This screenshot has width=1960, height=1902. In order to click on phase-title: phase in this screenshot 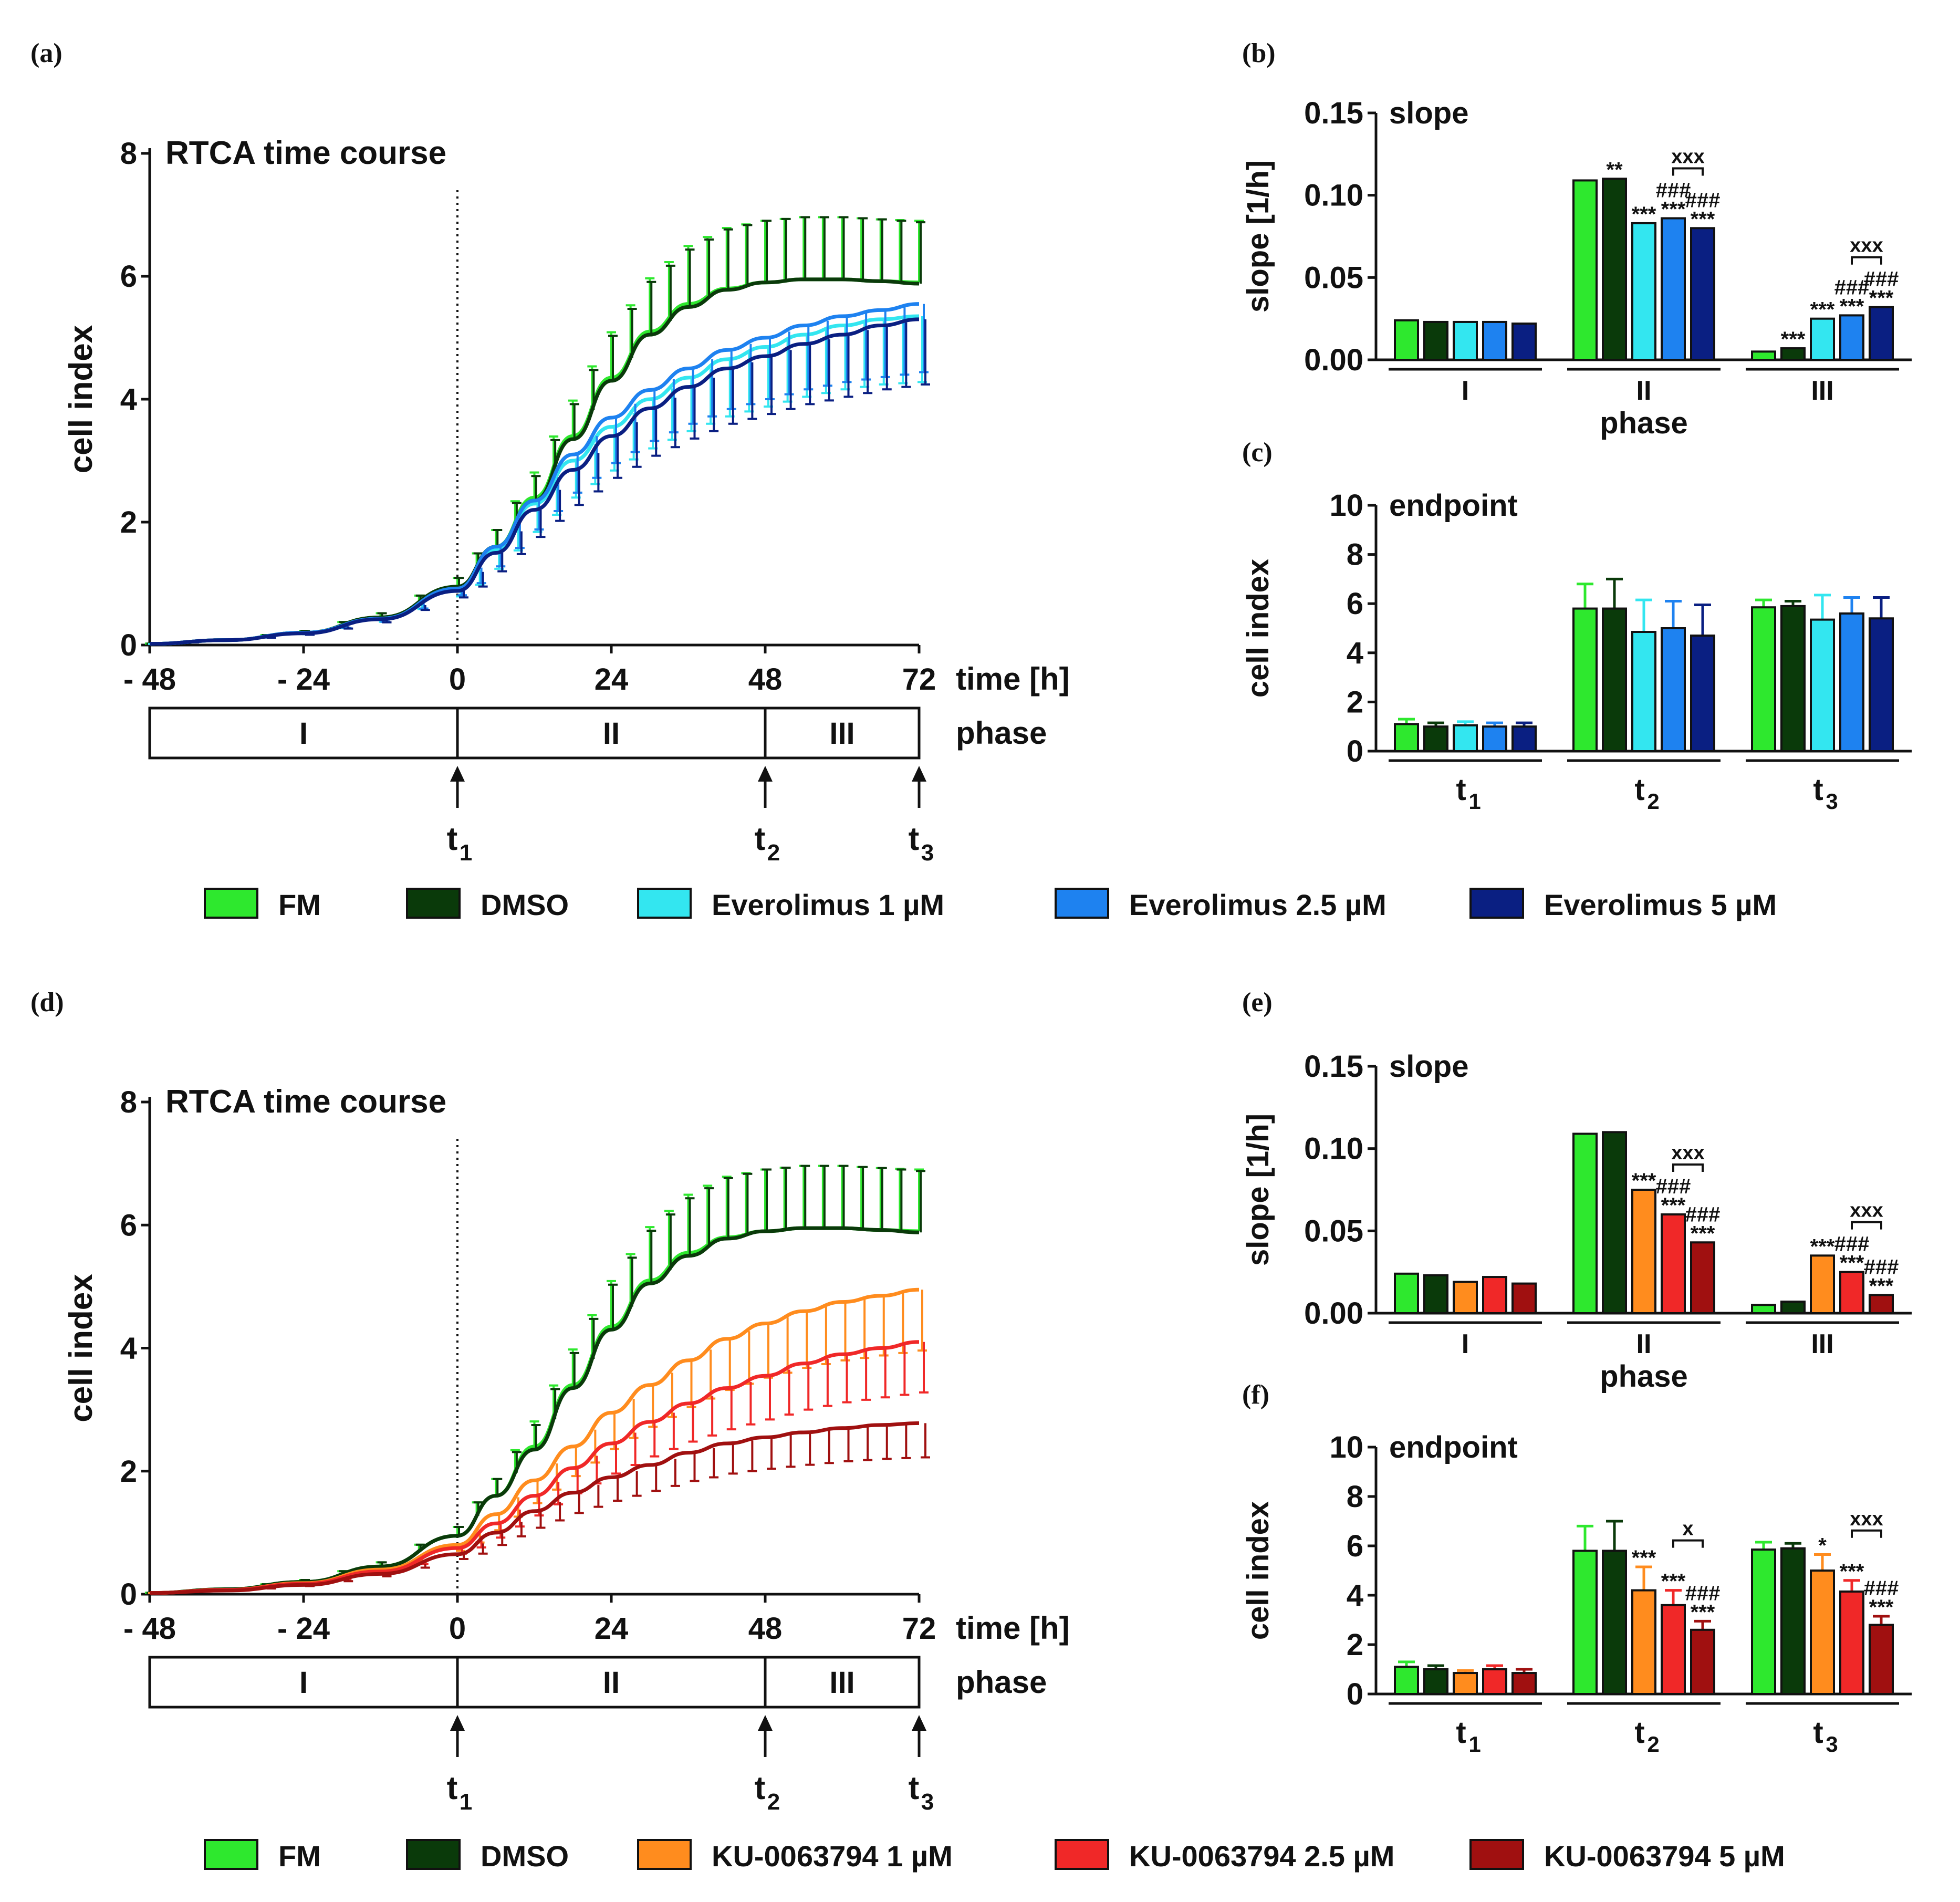, I will do `click(1001, 1682)`.